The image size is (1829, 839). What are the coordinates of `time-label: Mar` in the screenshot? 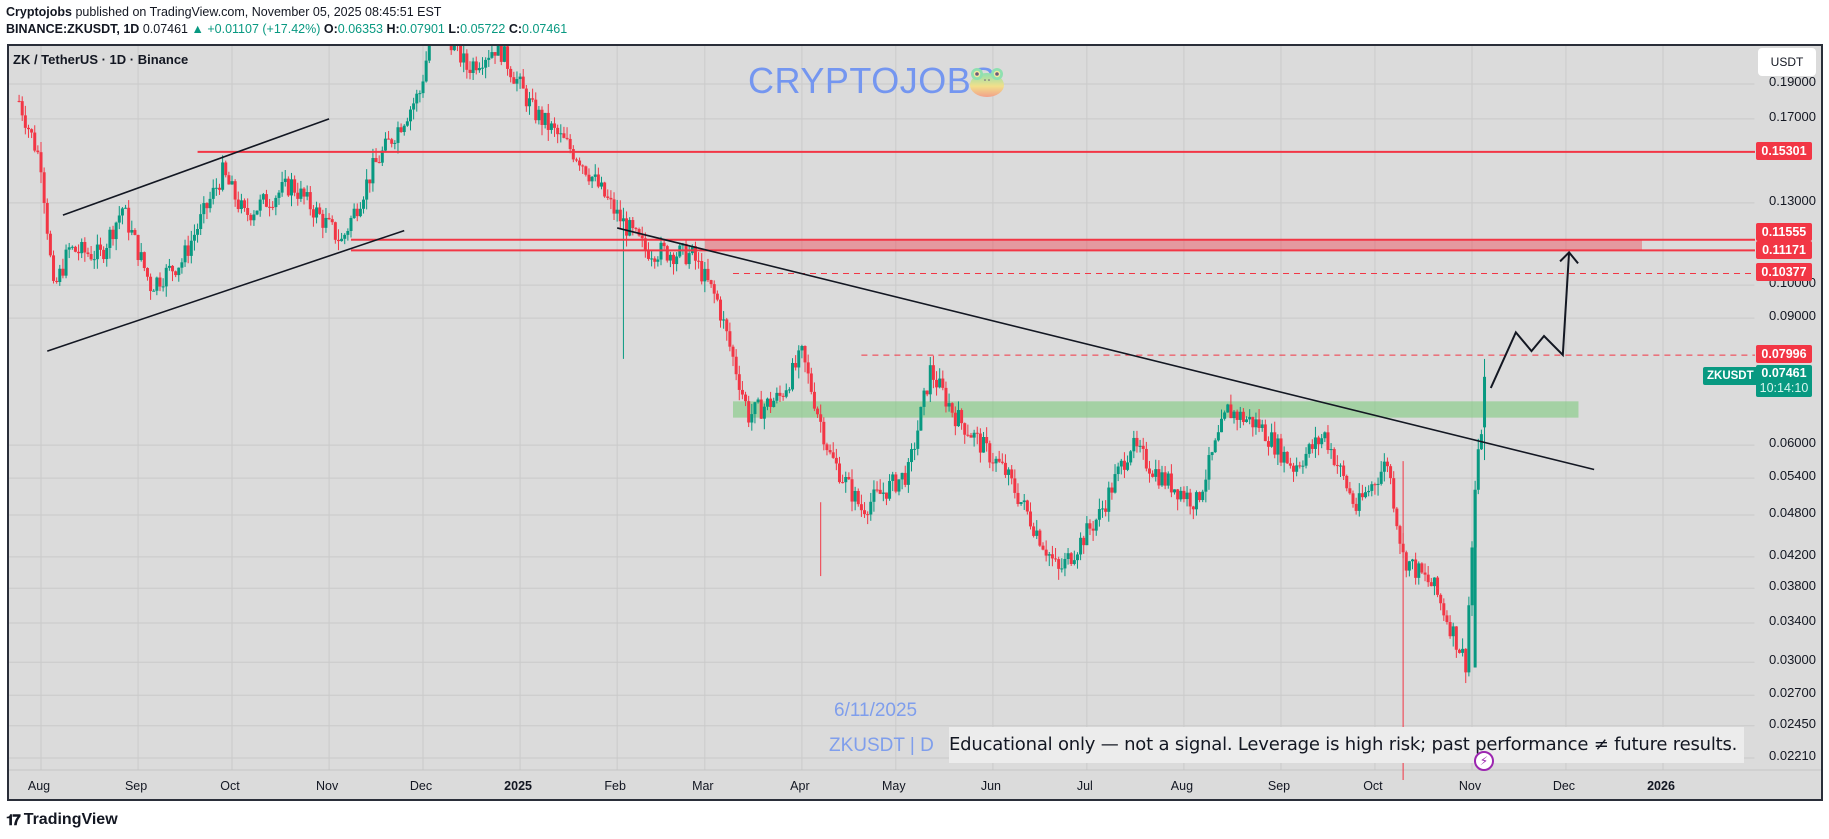 It's located at (703, 786).